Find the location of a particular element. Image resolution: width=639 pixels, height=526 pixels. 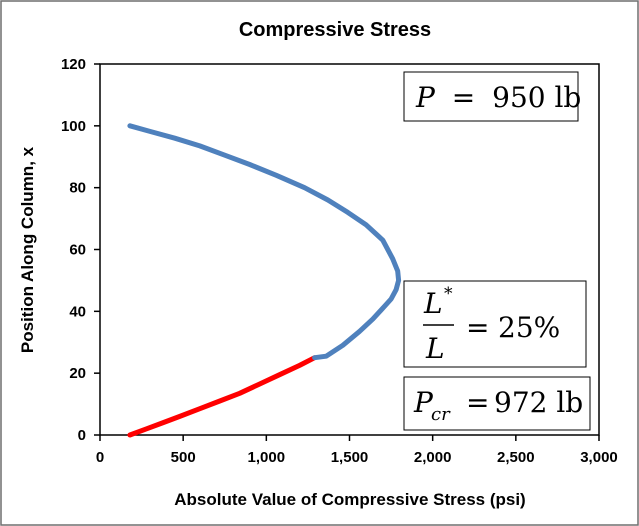

critical-value: 972 lb is located at coordinates (538, 402).